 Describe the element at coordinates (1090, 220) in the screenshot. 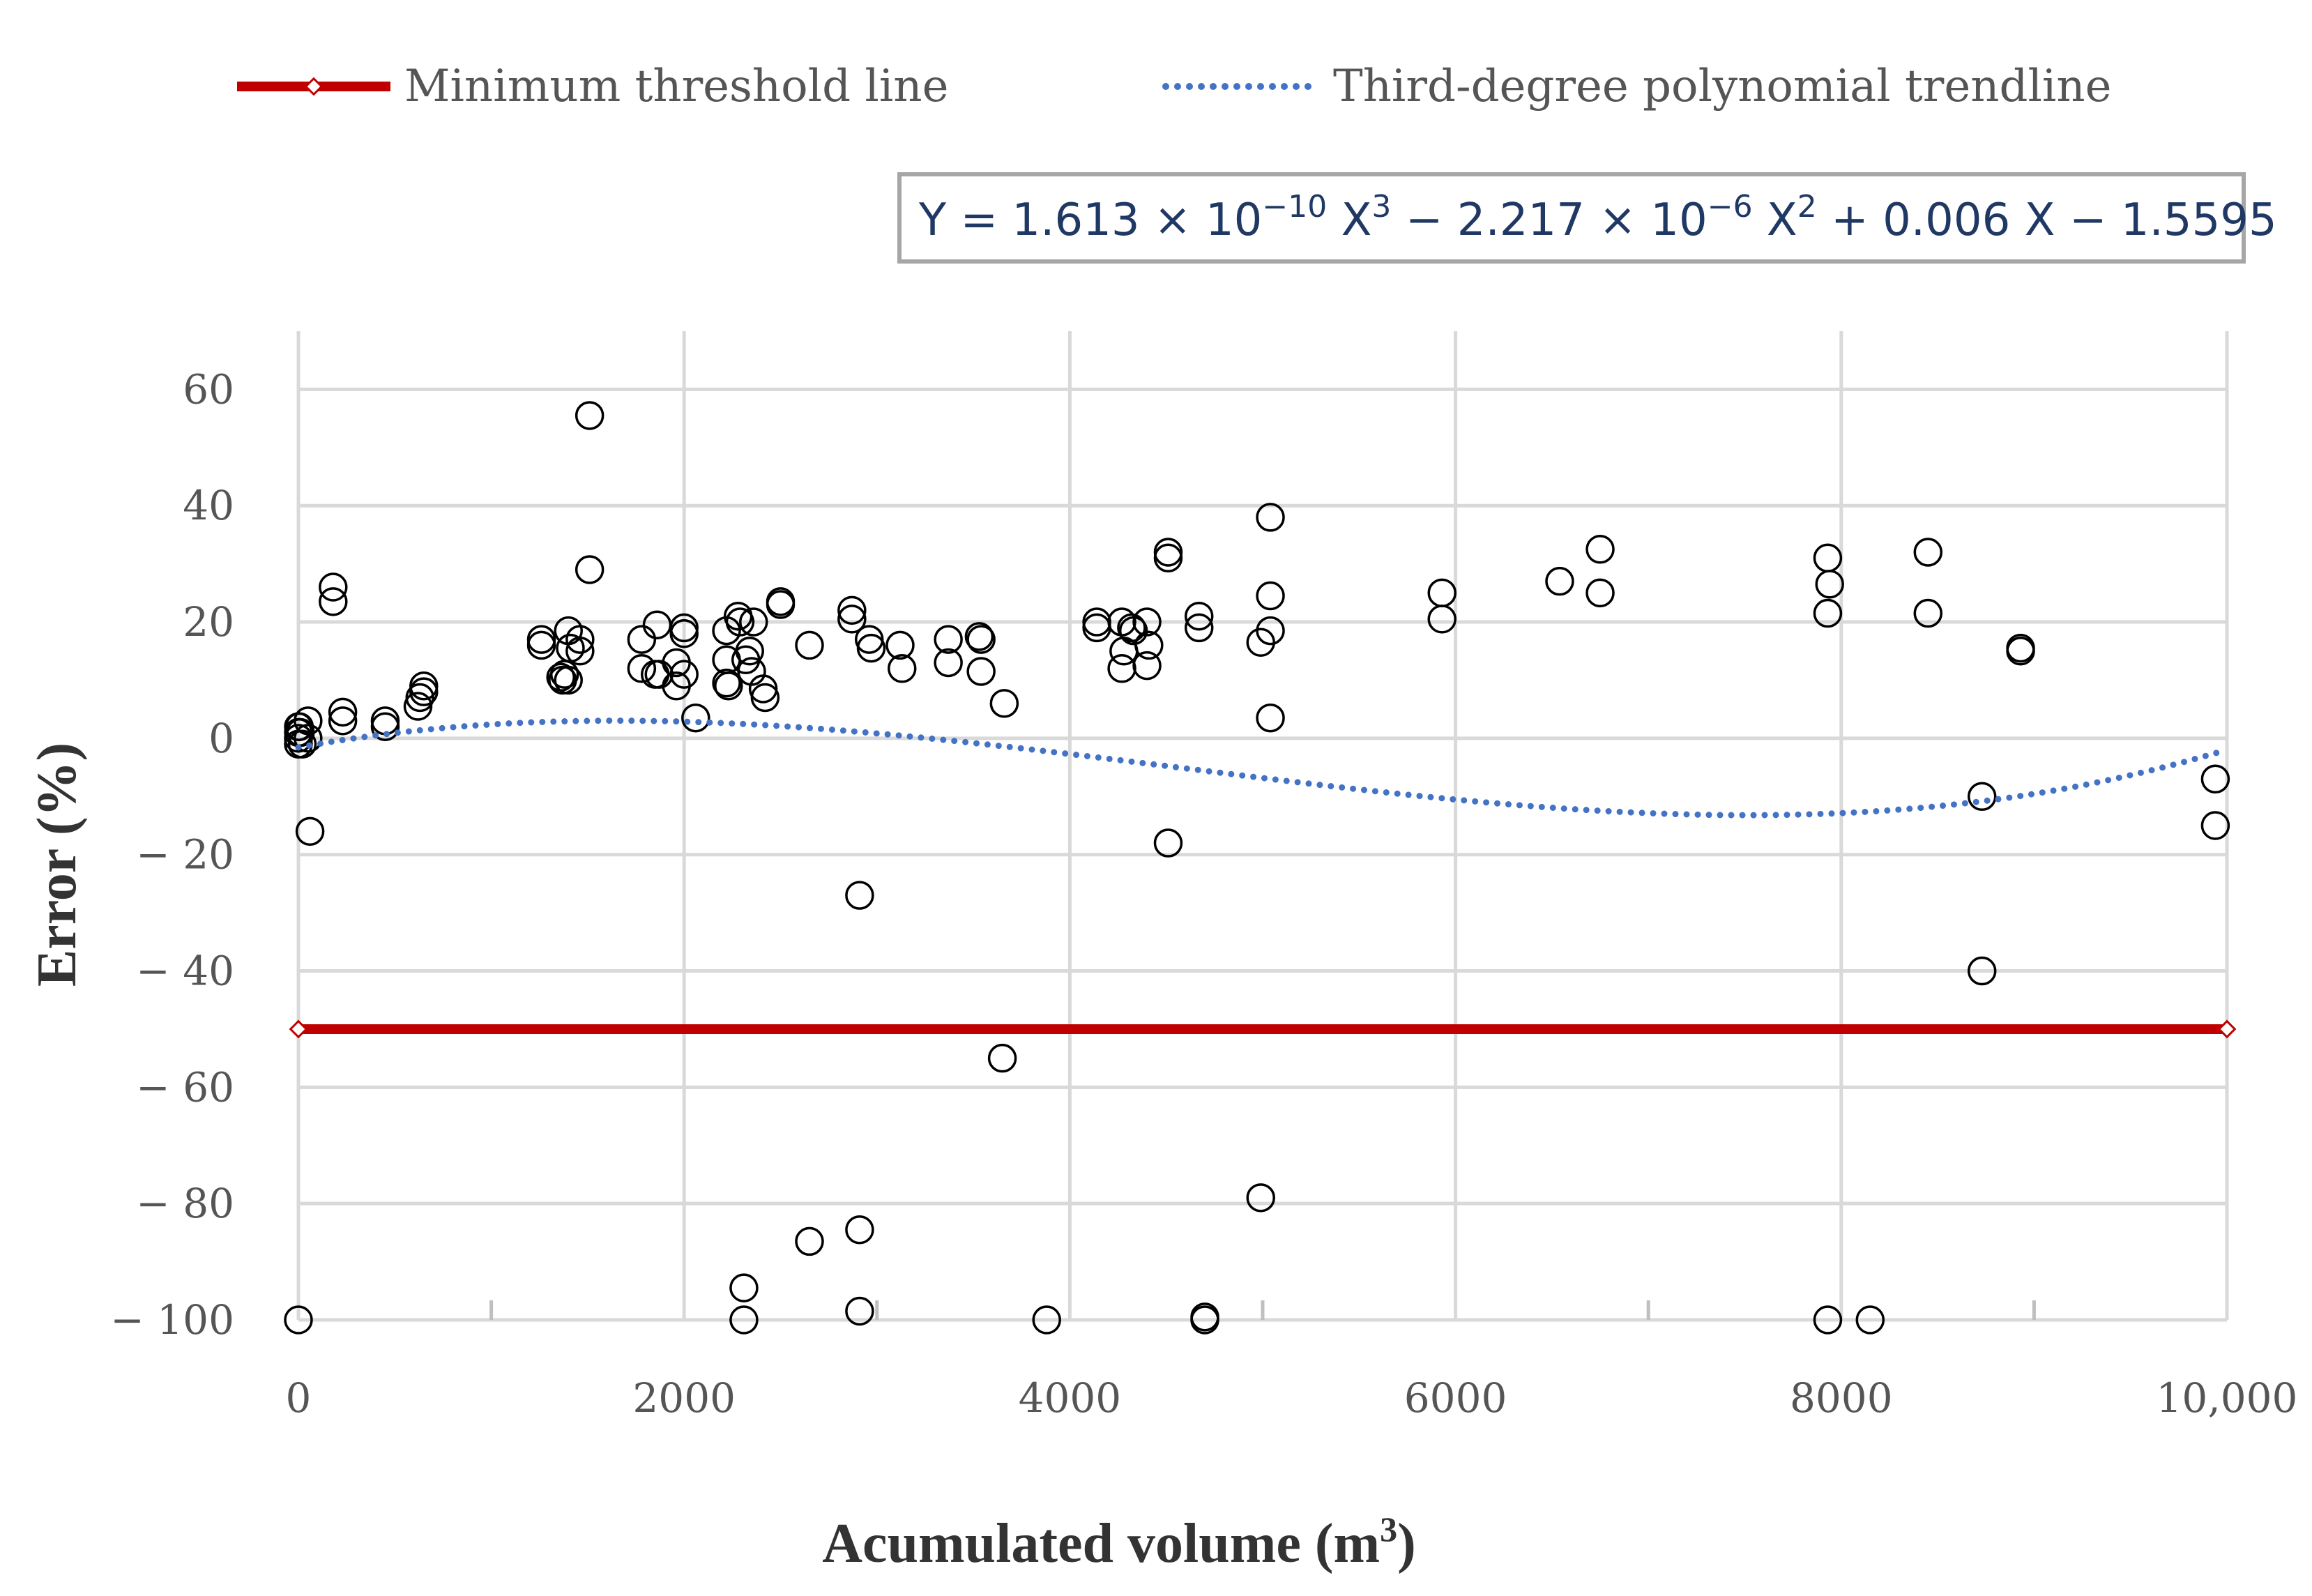

I see `equation-part-0: Y = 1.613 × 10` at that location.